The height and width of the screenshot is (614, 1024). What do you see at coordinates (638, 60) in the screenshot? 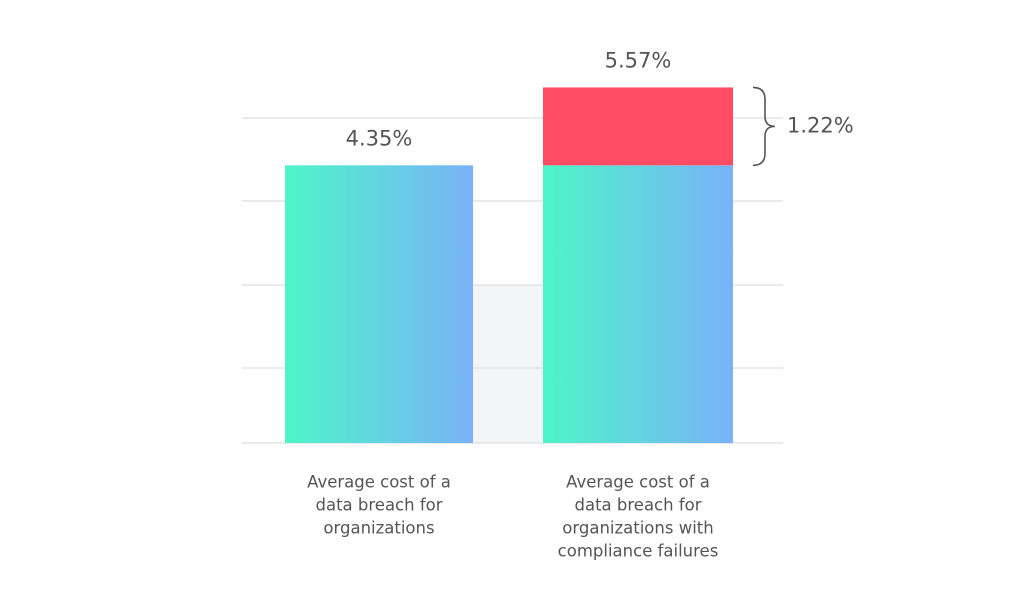
I see `total-label: 5.57%` at bounding box center [638, 60].